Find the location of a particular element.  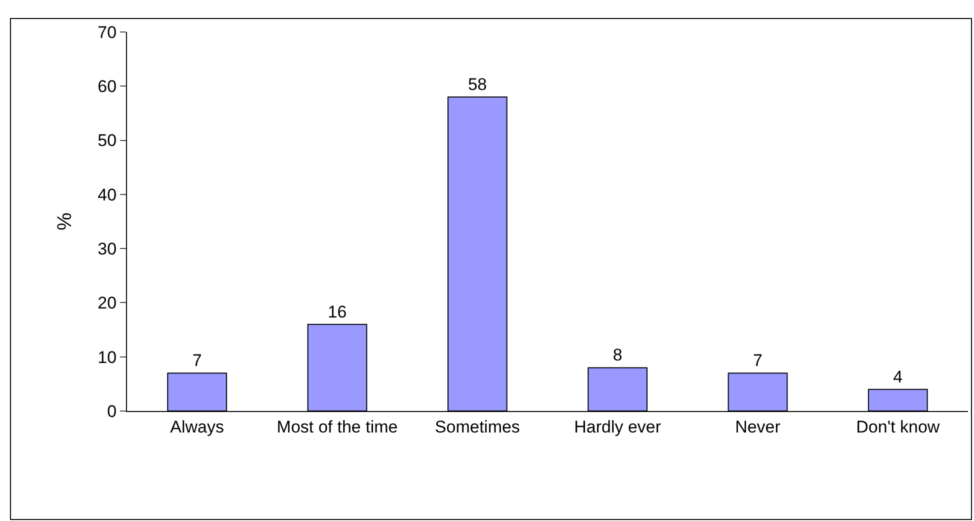

y-axis-title: % is located at coordinates (65, 221).